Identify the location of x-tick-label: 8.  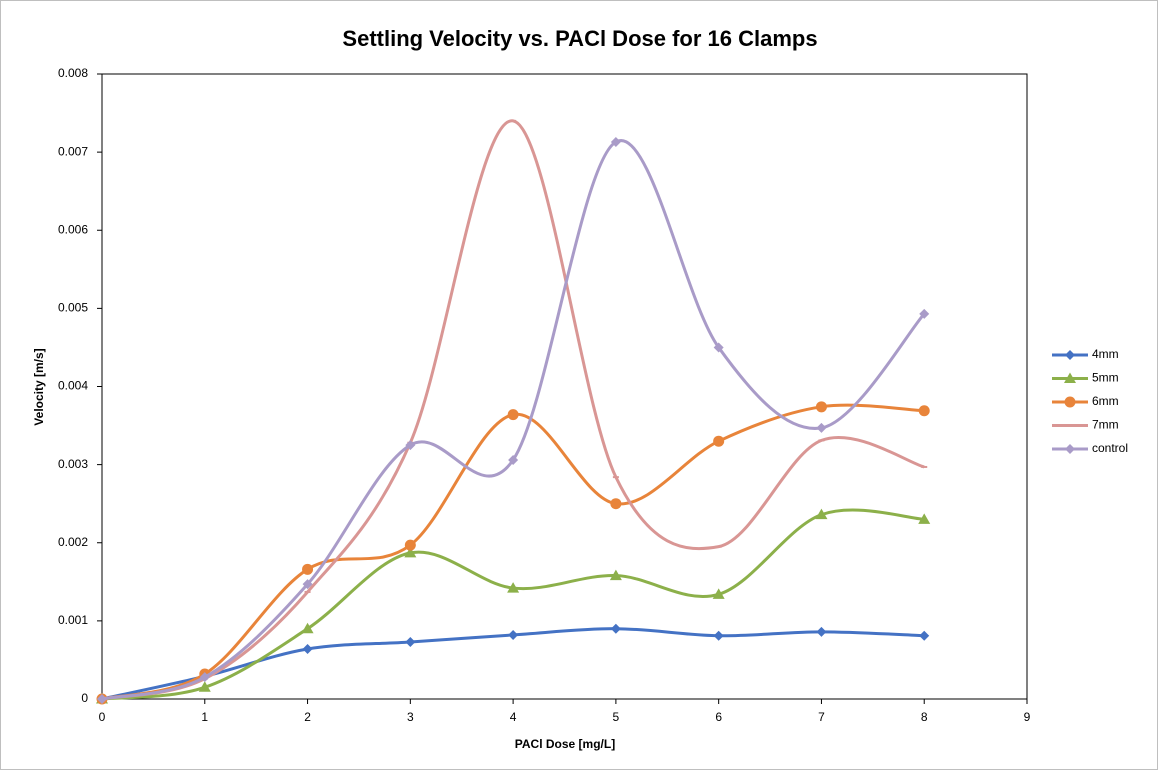
(924, 717).